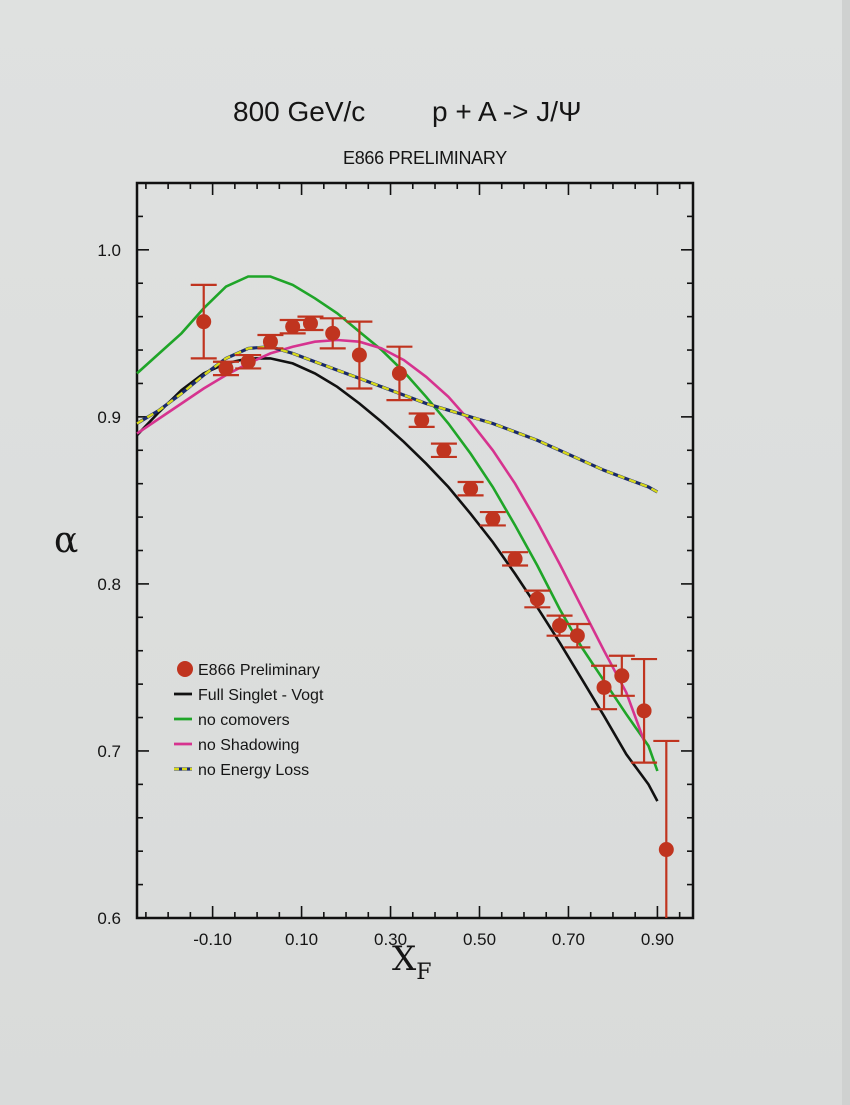 Image resolution: width=850 pixels, height=1105 pixels. Describe the element at coordinates (404, 959) in the screenshot. I see `x-axis-label-main: X` at that location.